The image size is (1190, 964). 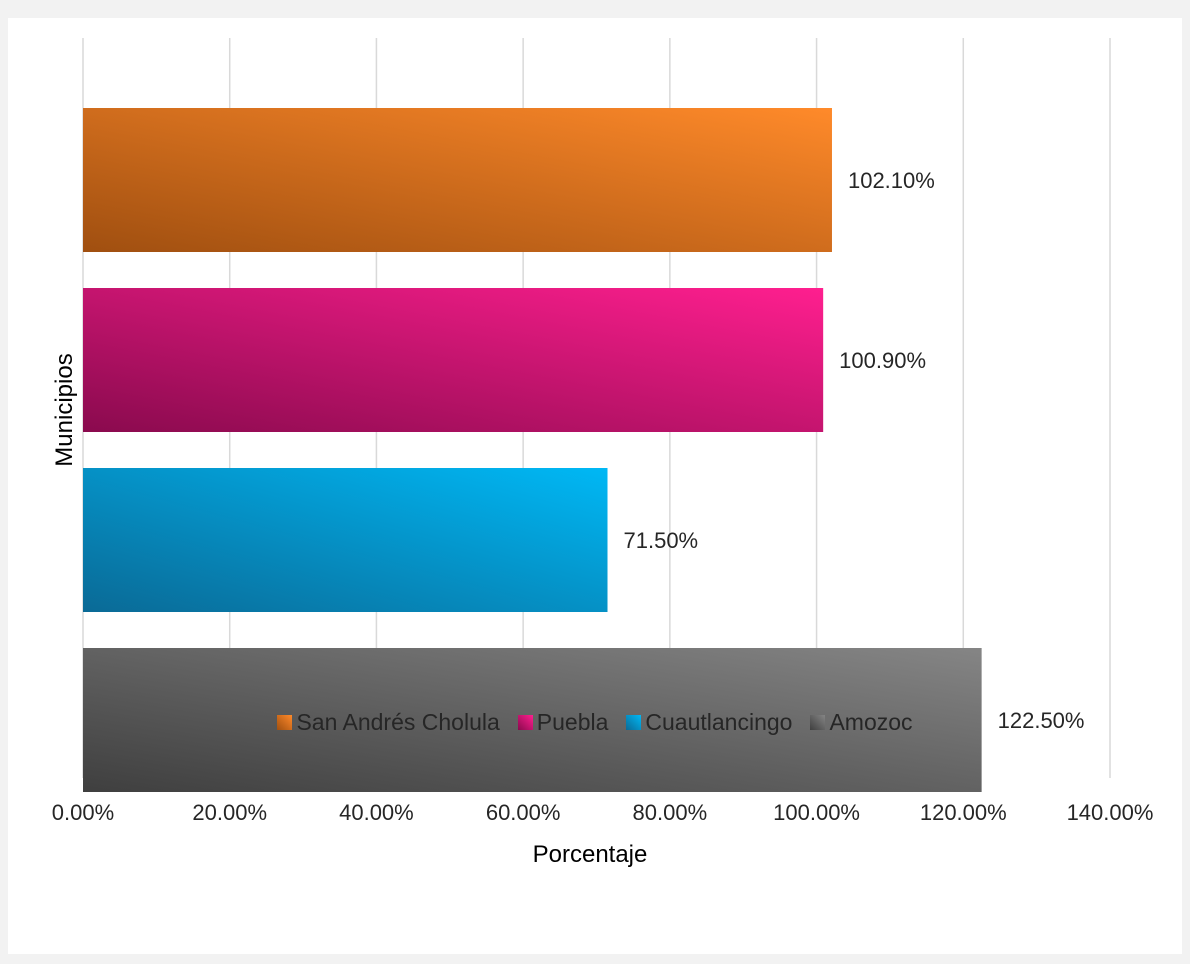 I want to click on legend-item: San Andrés Cholula, so click(x=388, y=722).